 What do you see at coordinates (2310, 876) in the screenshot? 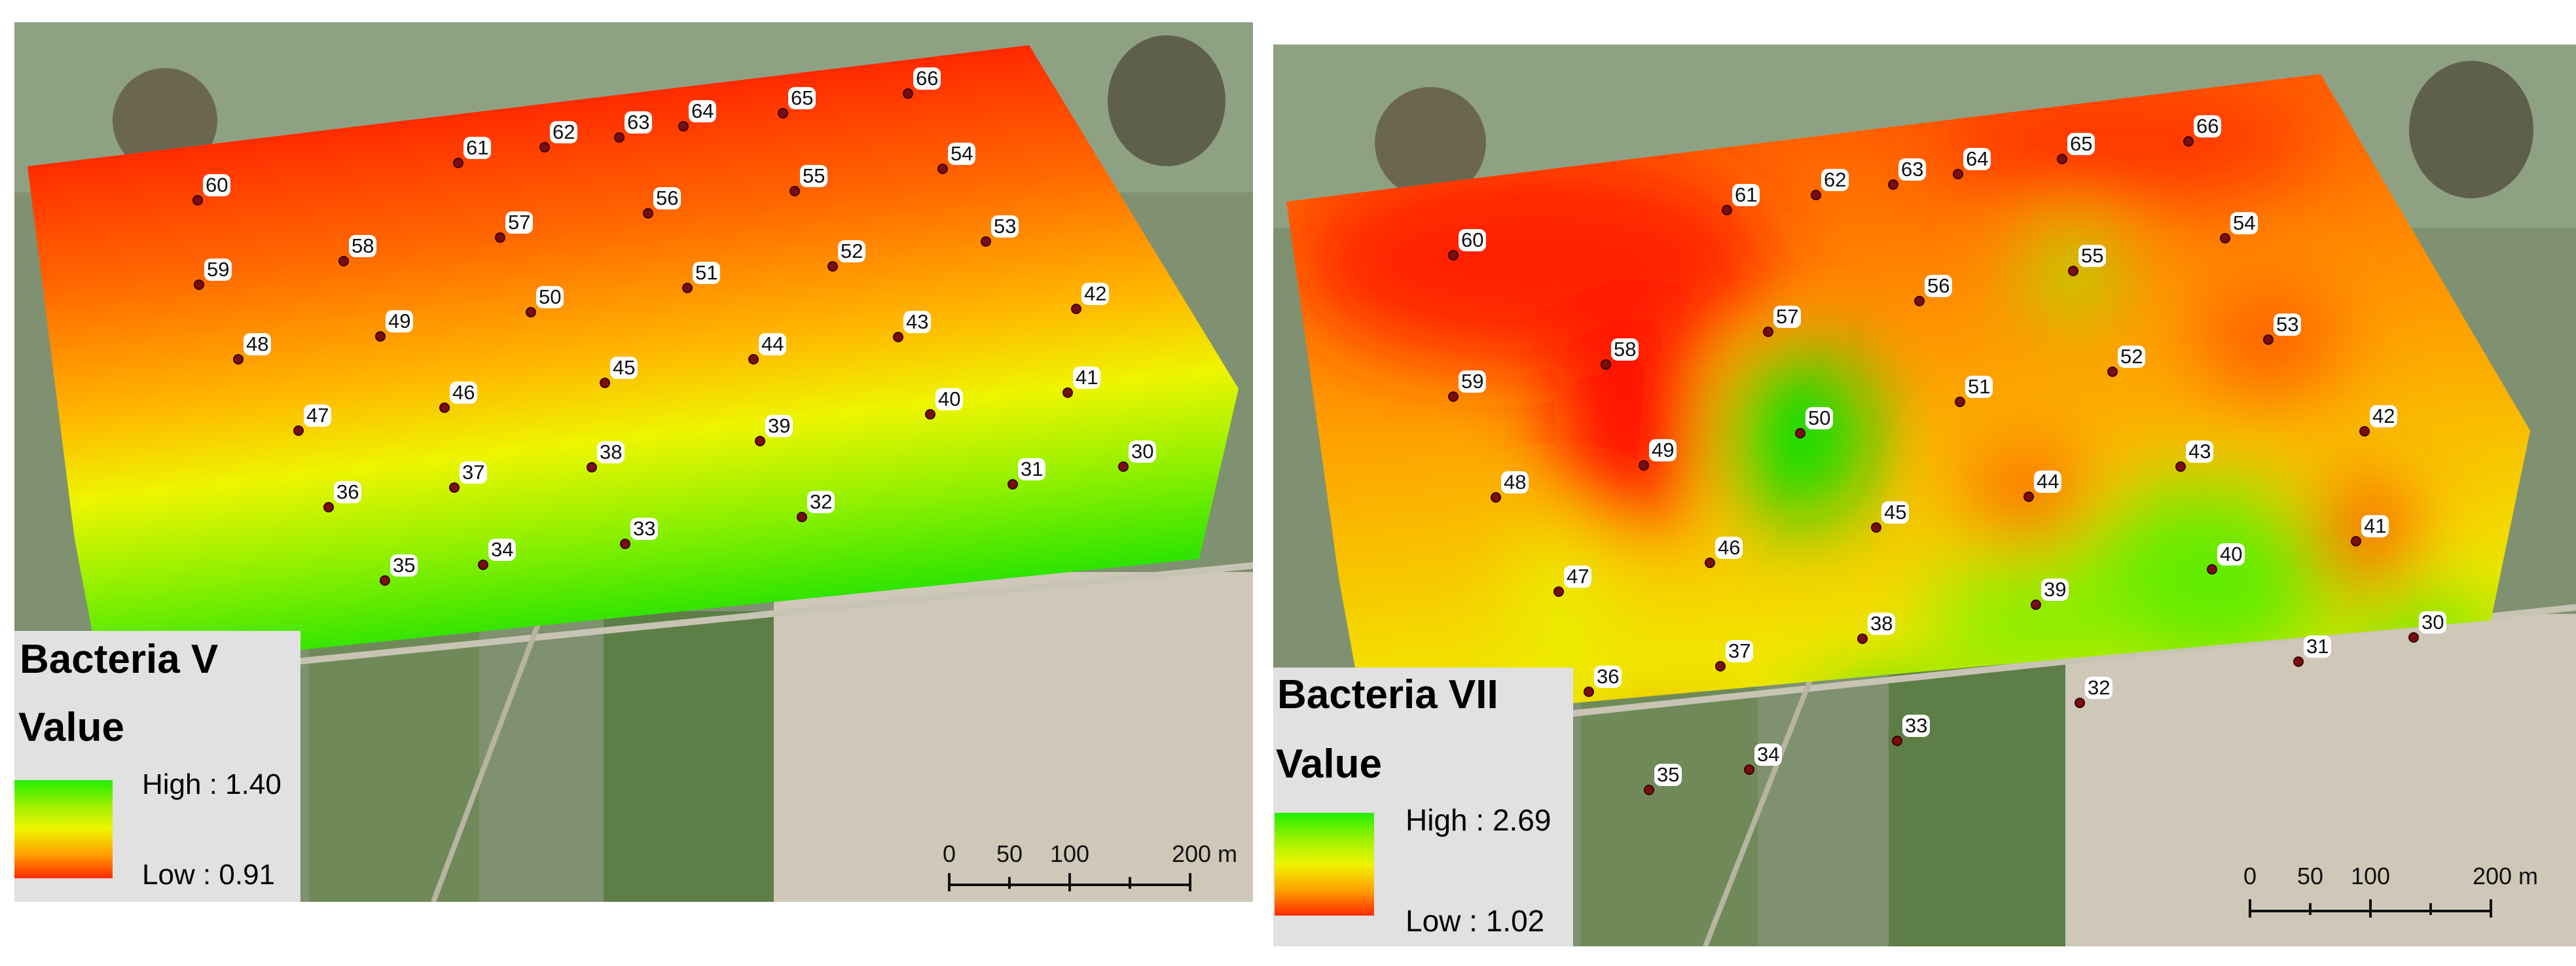
I see `scale-label-50: 50` at bounding box center [2310, 876].